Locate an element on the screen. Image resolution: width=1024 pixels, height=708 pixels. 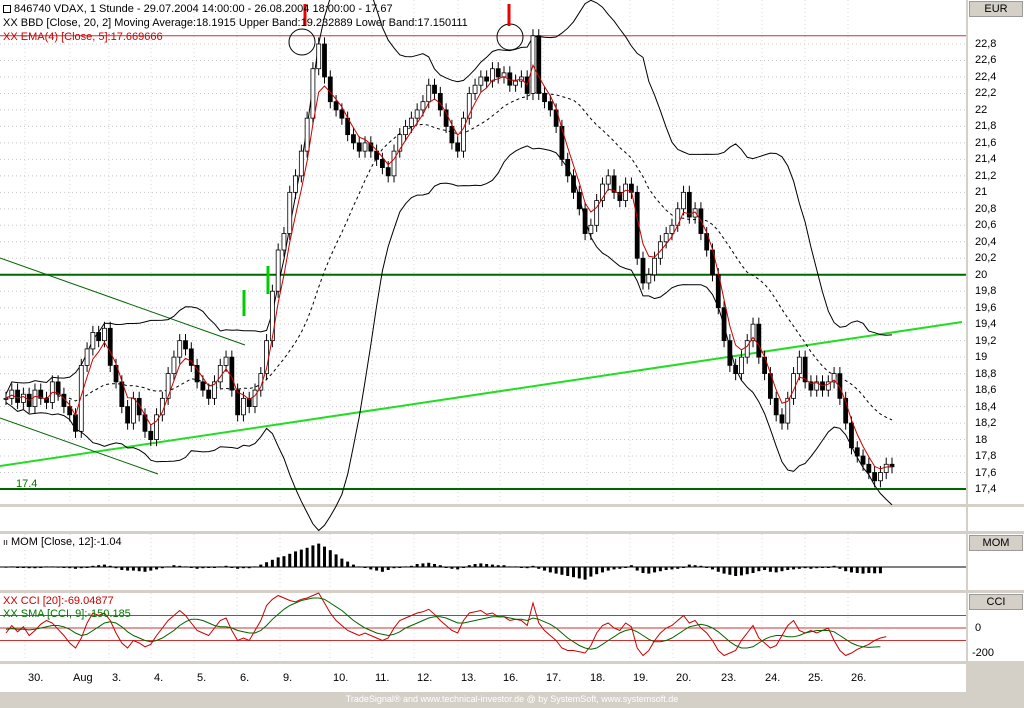
time-tick-label: 19. is located at coordinates (641, 678).